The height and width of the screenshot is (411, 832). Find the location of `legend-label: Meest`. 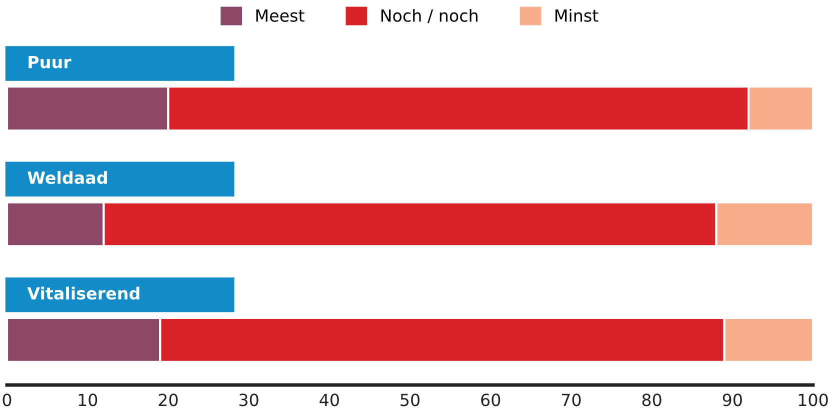

legend-label: Meest is located at coordinates (280, 15).